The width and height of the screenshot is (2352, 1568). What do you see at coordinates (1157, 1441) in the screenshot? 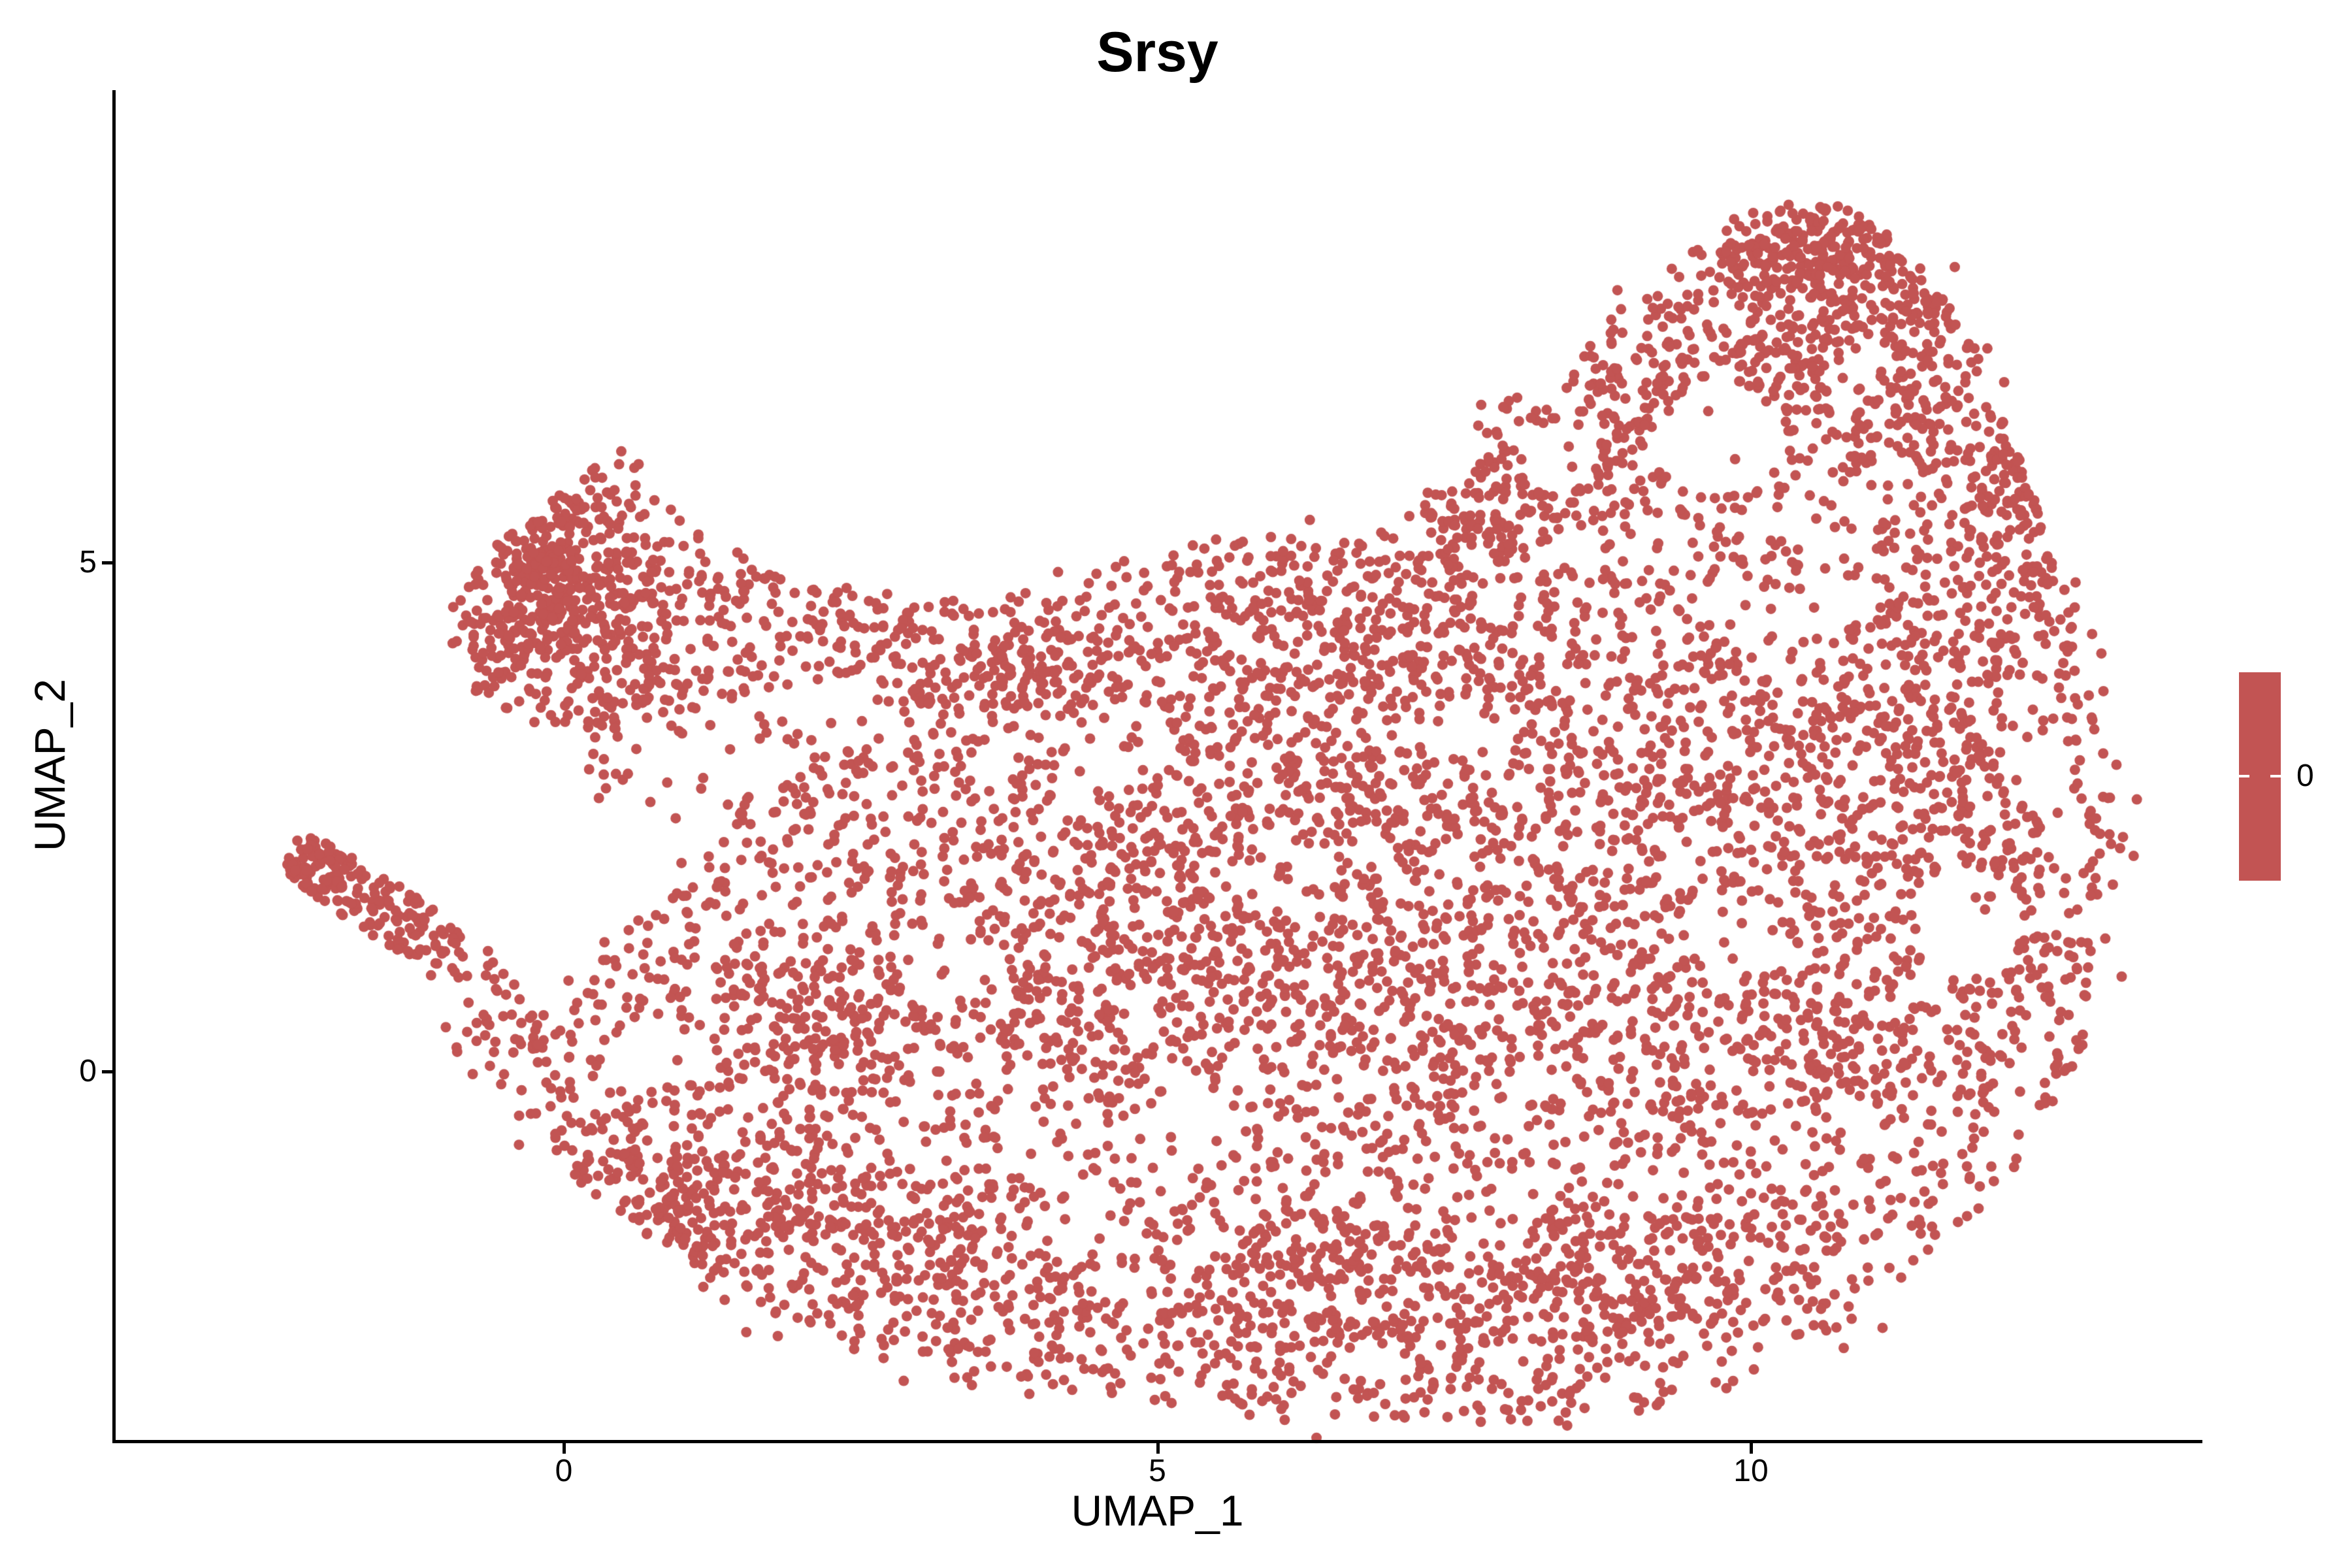
I see `x-axis-line` at bounding box center [1157, 1441].